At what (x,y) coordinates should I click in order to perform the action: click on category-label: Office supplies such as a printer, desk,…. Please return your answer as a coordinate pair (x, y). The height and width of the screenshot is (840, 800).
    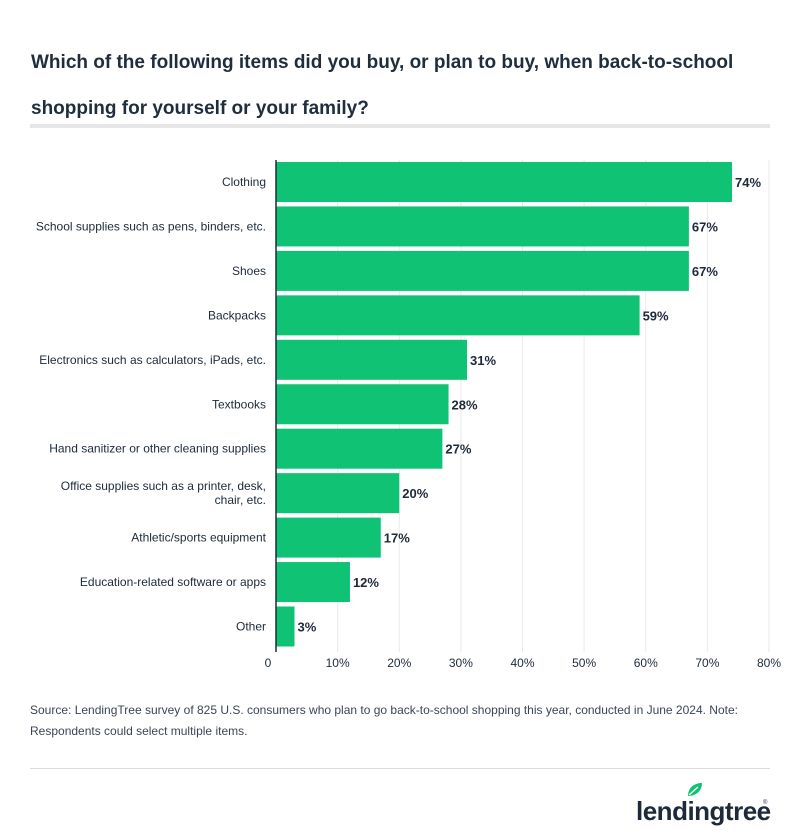
    Looking at the image, I should click on (163, 493).